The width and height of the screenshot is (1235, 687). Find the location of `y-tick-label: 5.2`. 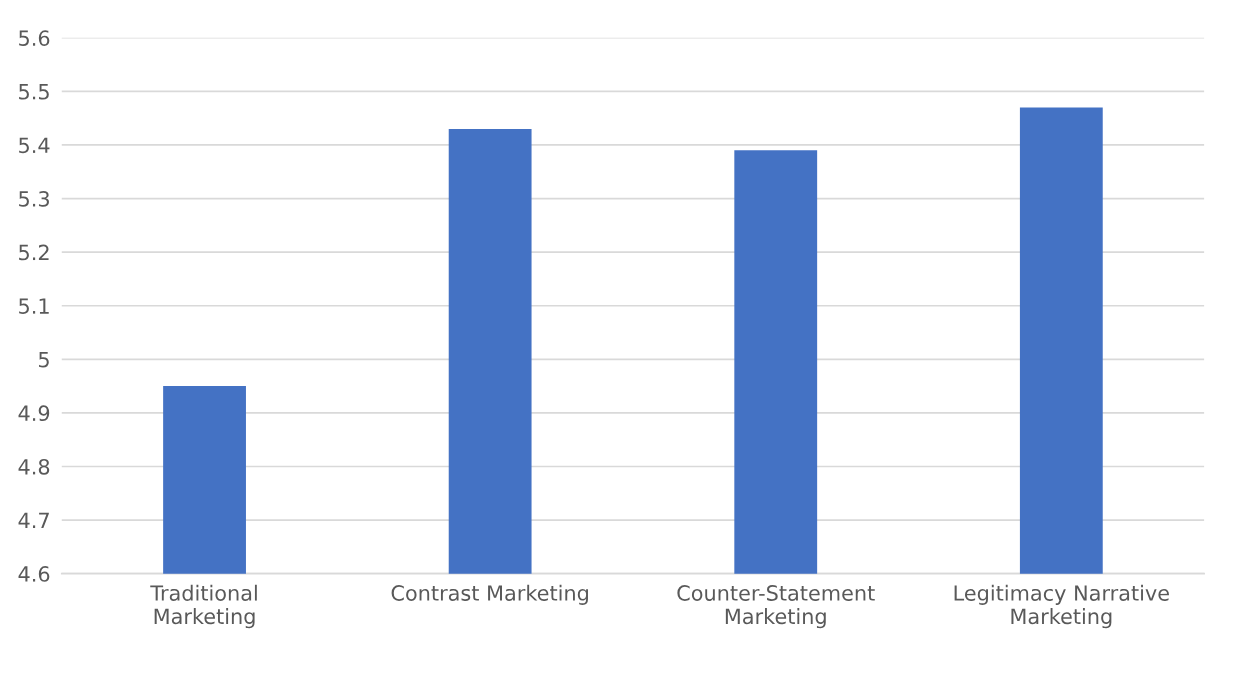

y-tick-label: 5.2 is located at coordinates (34, 252).